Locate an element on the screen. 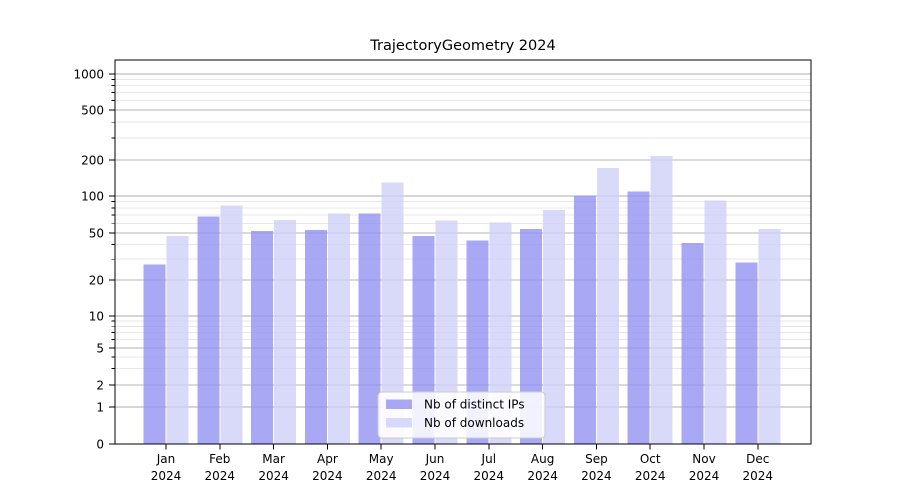  x-tick-label-month: Apr is located at coordinates (327, 459).